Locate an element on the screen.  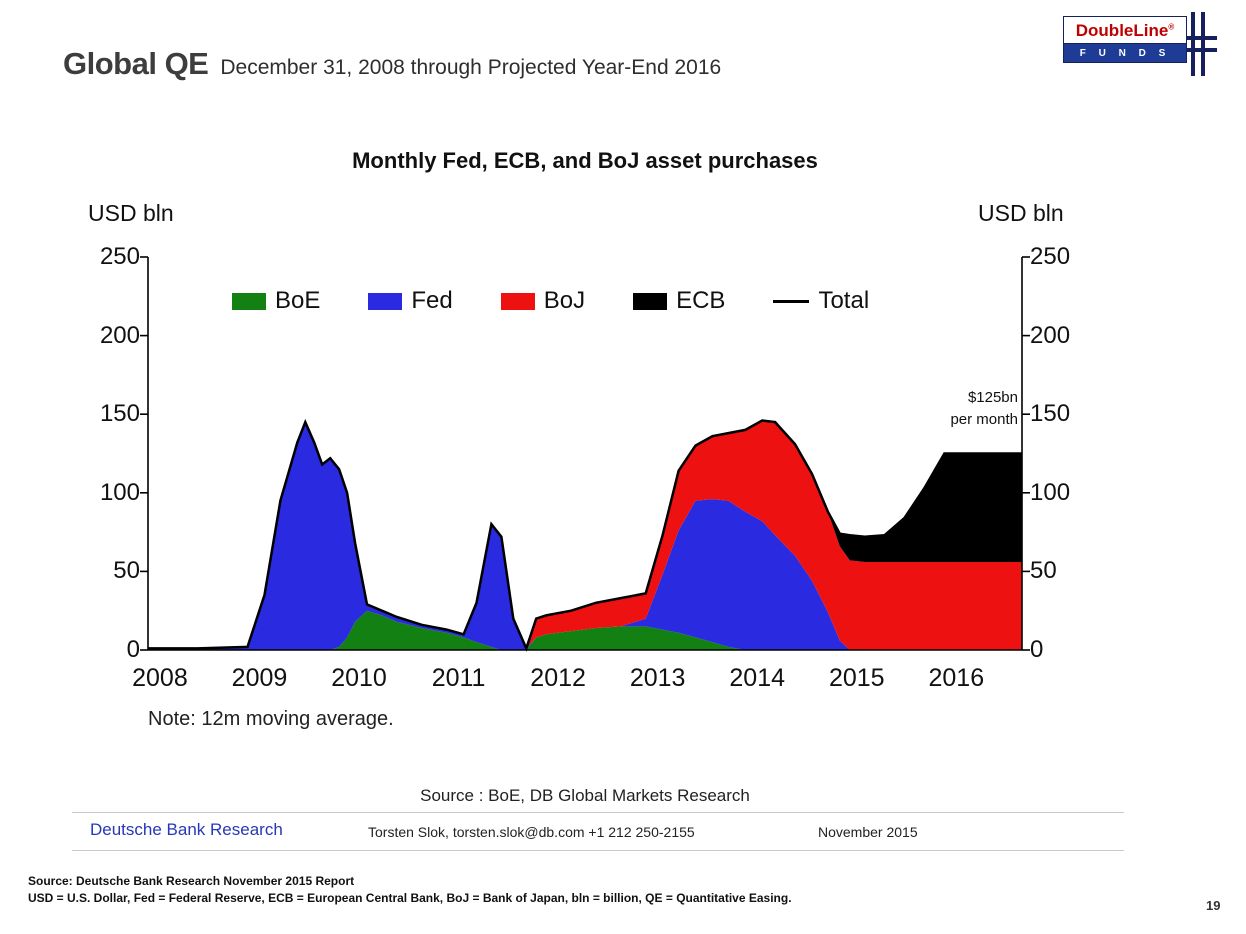
legend-item-total: Total is located at coordinates (821, 301).